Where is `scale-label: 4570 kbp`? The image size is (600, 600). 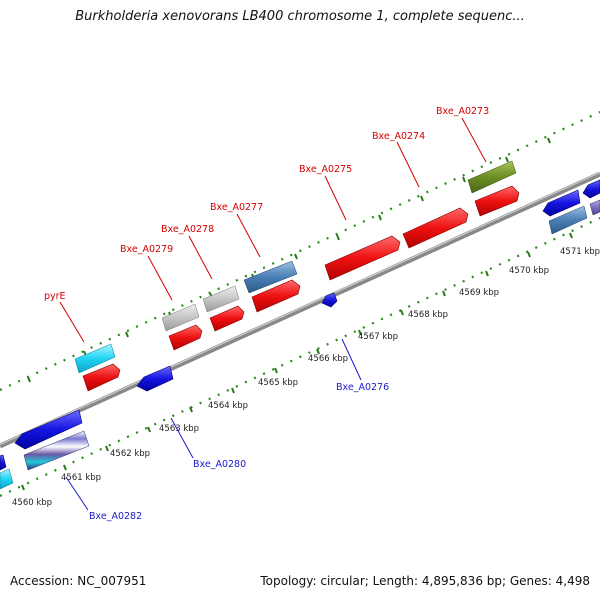 scale-label: 4570 kbp is located at coordinates (529, 271).